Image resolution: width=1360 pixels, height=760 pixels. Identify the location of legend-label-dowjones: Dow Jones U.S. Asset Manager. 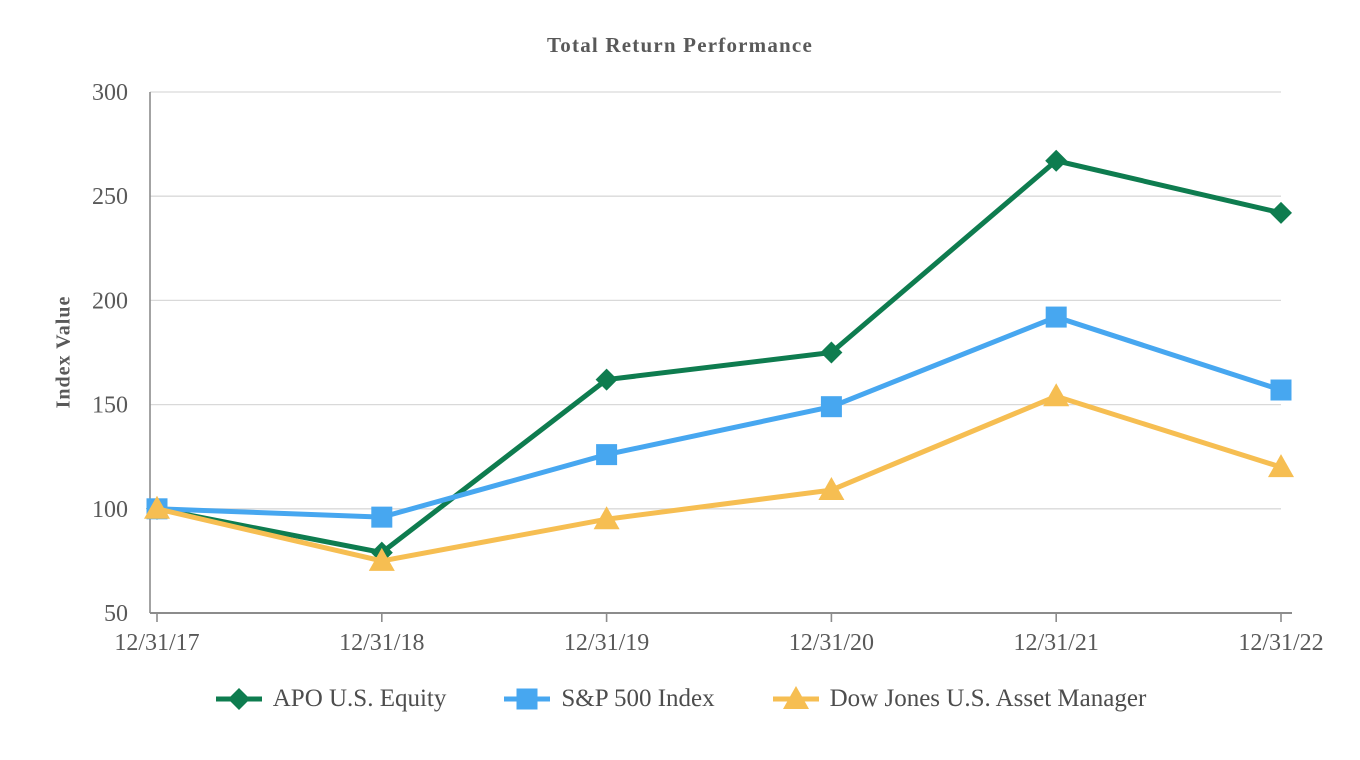
(988, 698).